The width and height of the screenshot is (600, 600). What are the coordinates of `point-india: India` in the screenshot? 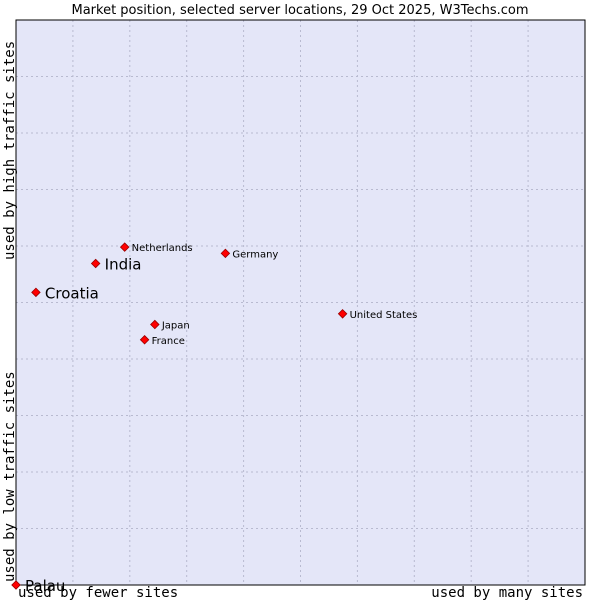 It's located at (116, 265).